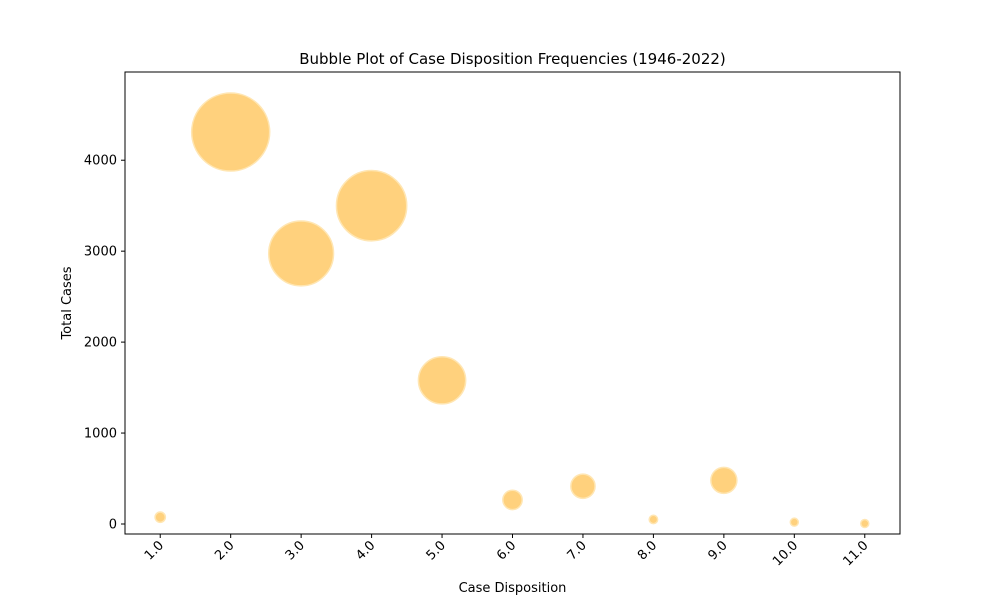  What do you see at coordinates (113, 524) in the screenshot?
I see `y-tick-label: 0` at bounding box center [113, 524].